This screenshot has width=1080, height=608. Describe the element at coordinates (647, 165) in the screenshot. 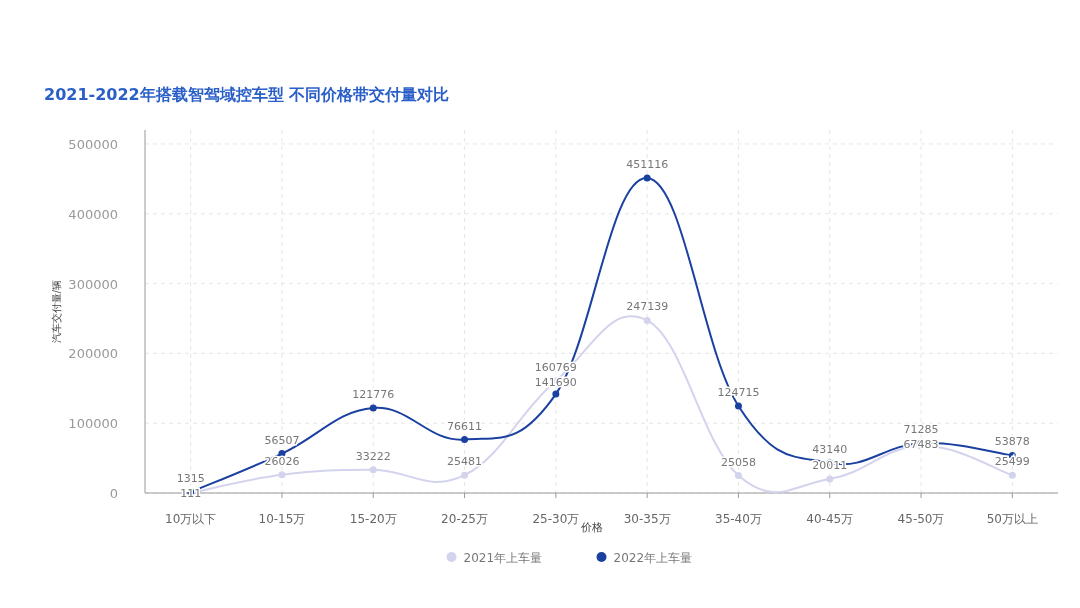

I see `data-label: 451116` at that location.